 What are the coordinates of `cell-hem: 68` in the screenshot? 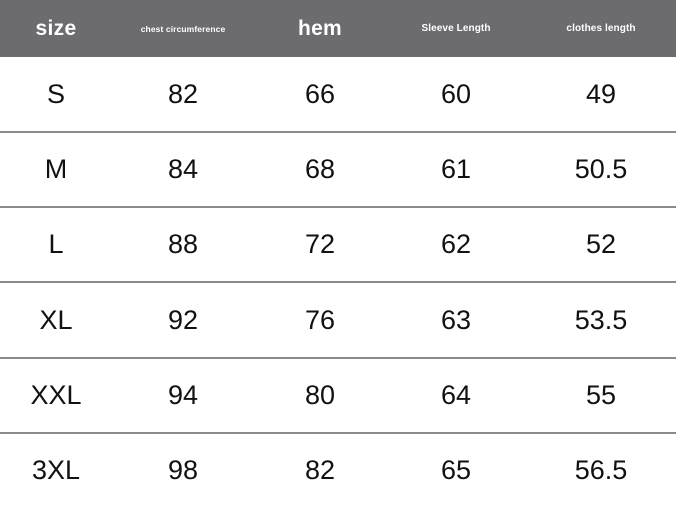 It's located at (320, 170).